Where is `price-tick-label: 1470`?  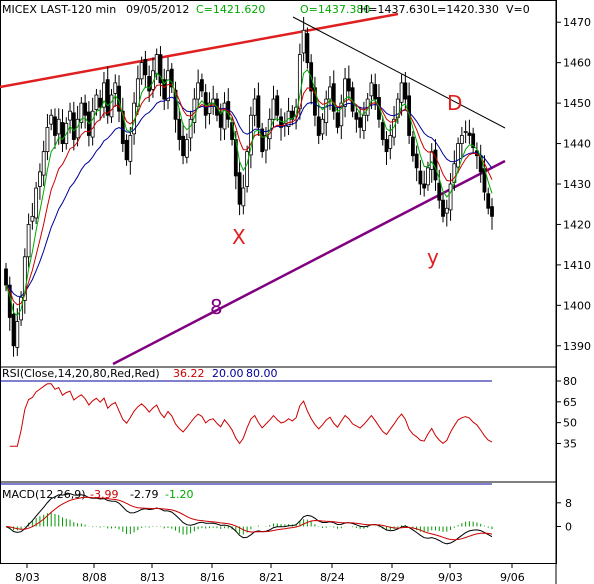
price-tick-label: 1470 is located at coordinates (577, 22).